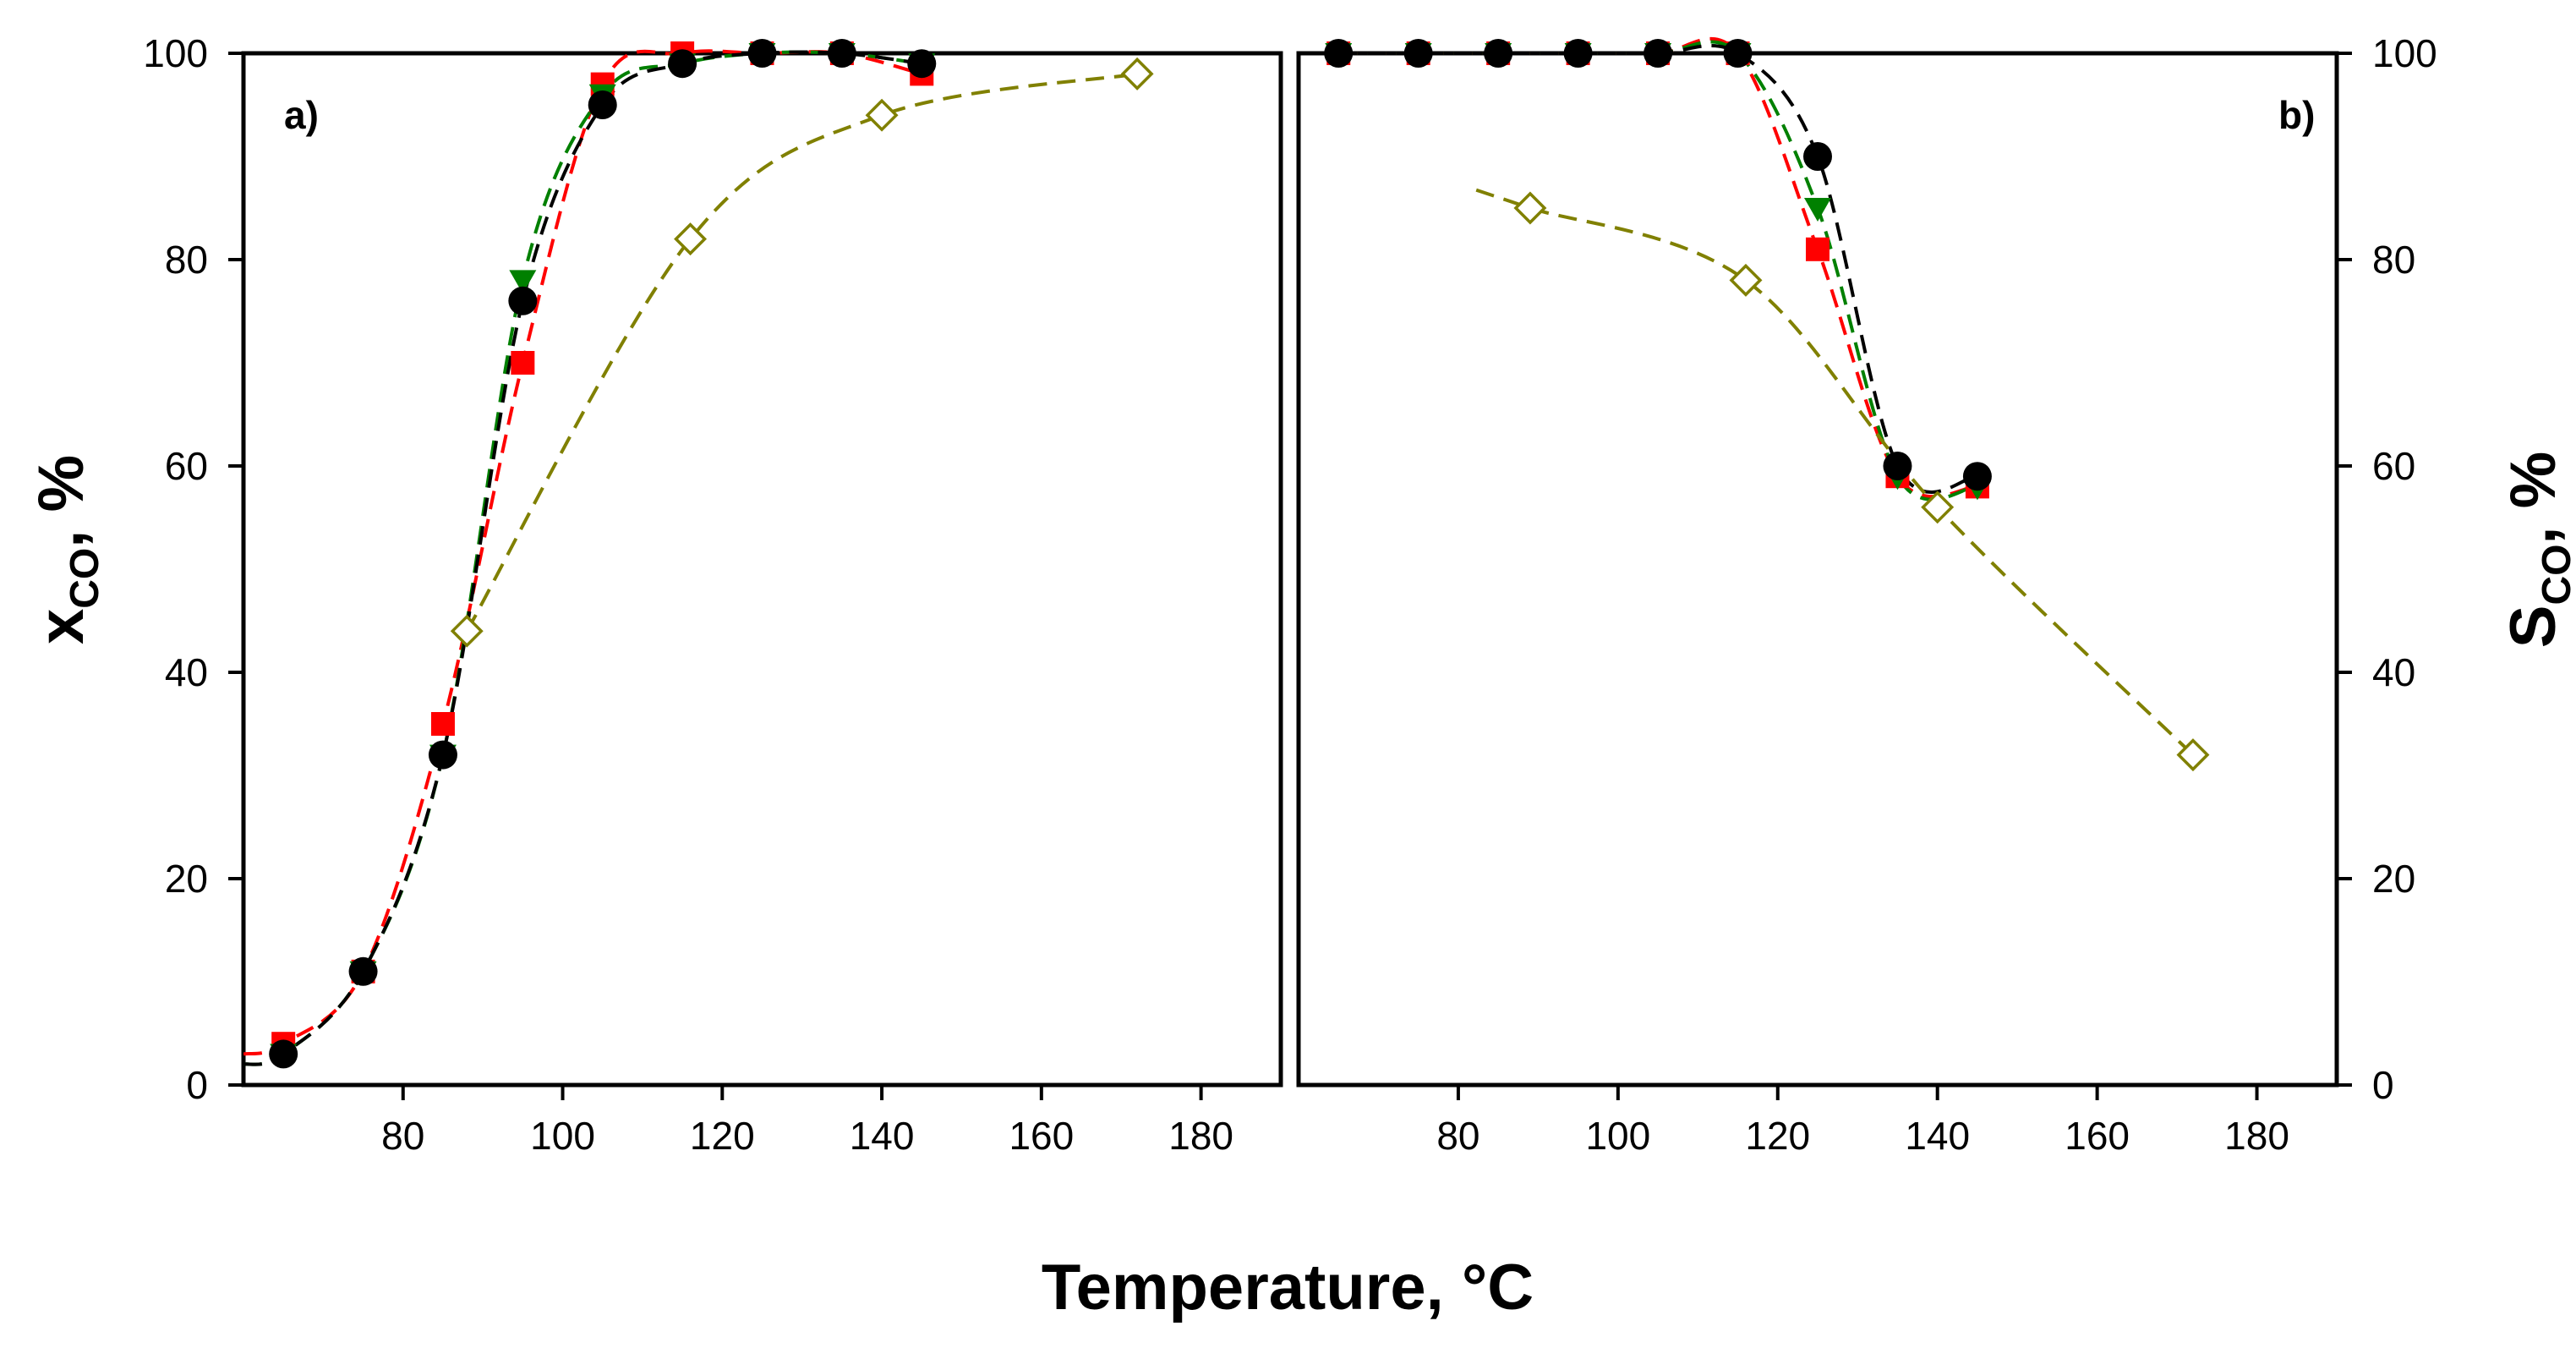  I want to click on y-axis-title-right-main: S, so click(2533, 628).